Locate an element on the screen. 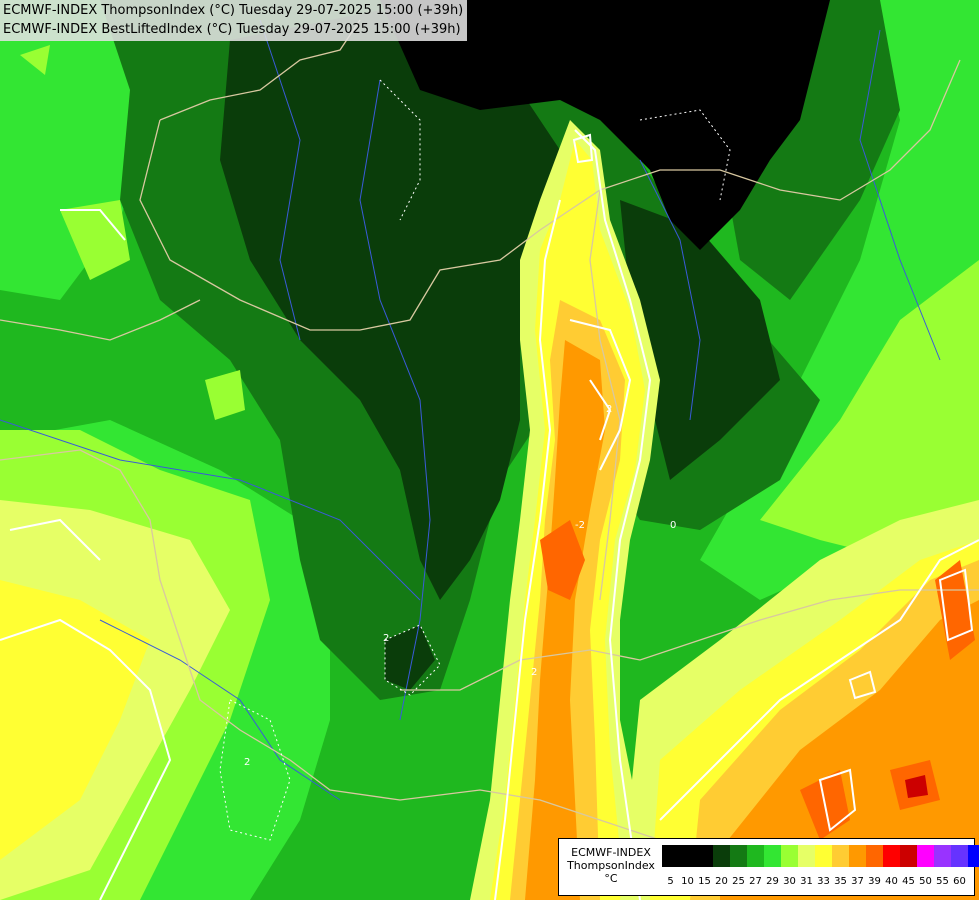 Image resolution: width=979 pixels, height=900 pixels. legend-parameter: ThompsonIndex is located at coordinates (611, 865).